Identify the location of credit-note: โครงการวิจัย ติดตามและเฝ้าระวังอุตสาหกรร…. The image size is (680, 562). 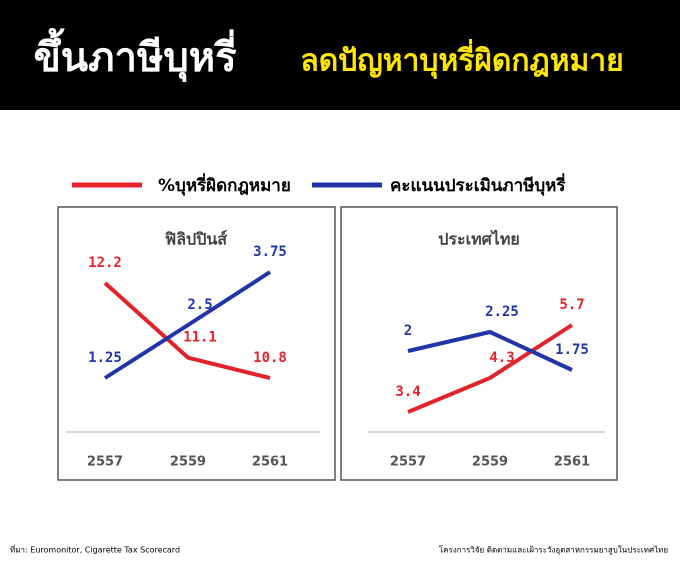
(553, 550).